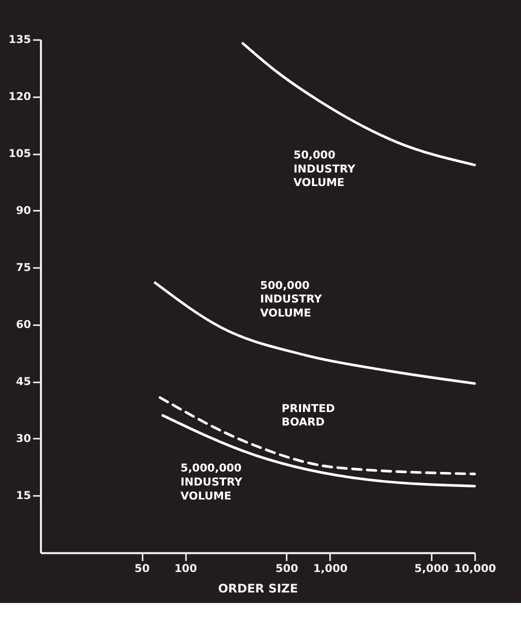  I want to click on y-tick-label: 120, so click(20, 96).